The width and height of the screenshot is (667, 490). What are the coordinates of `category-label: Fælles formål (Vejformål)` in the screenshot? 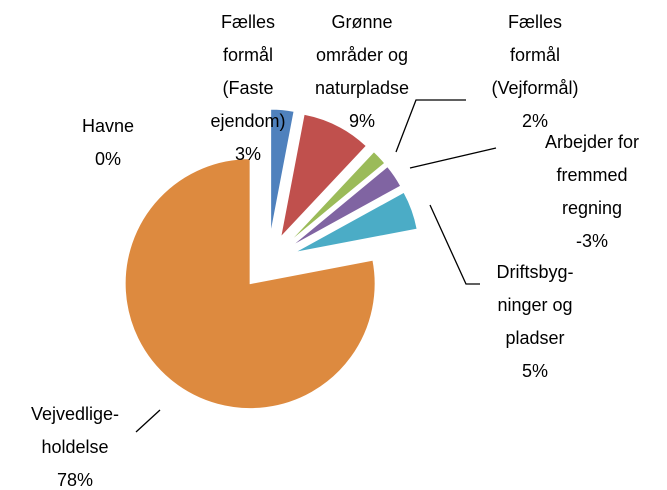 It's located at (535, 55).